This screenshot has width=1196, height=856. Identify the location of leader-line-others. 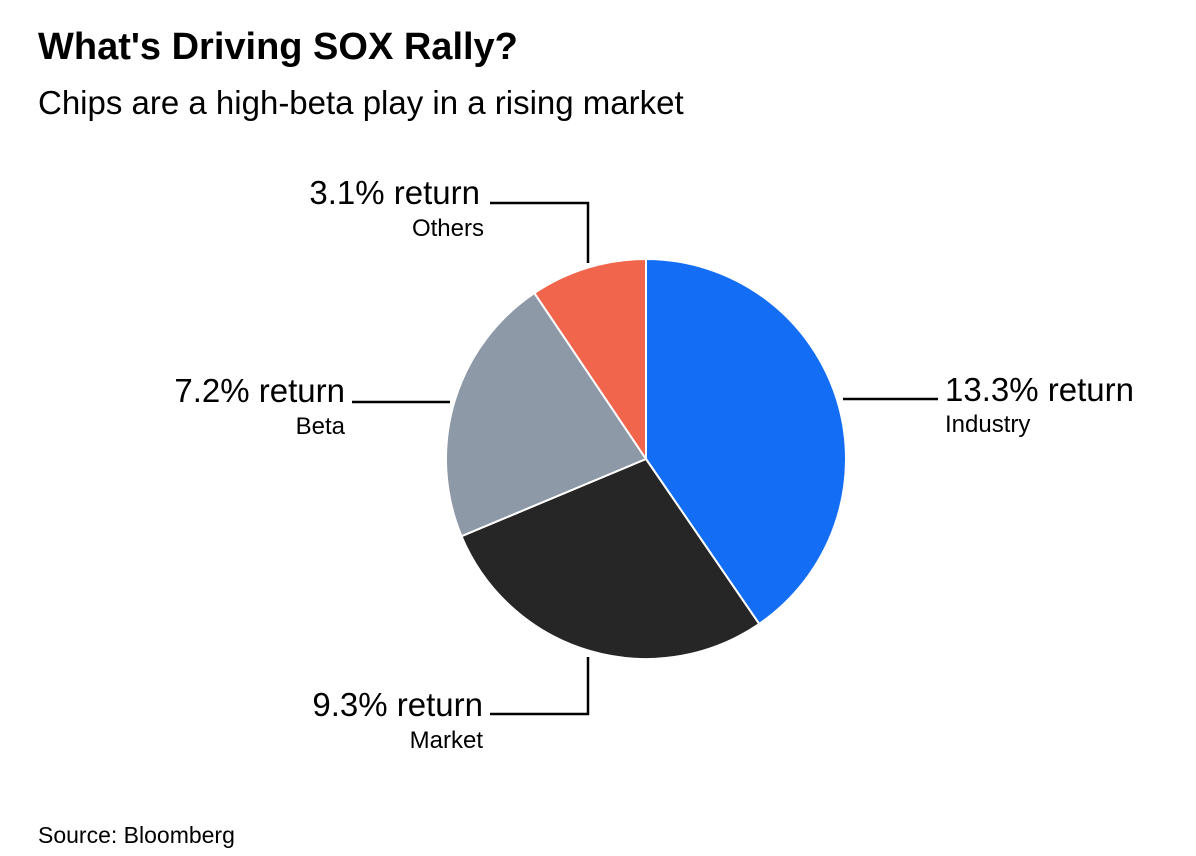
(540, 232).